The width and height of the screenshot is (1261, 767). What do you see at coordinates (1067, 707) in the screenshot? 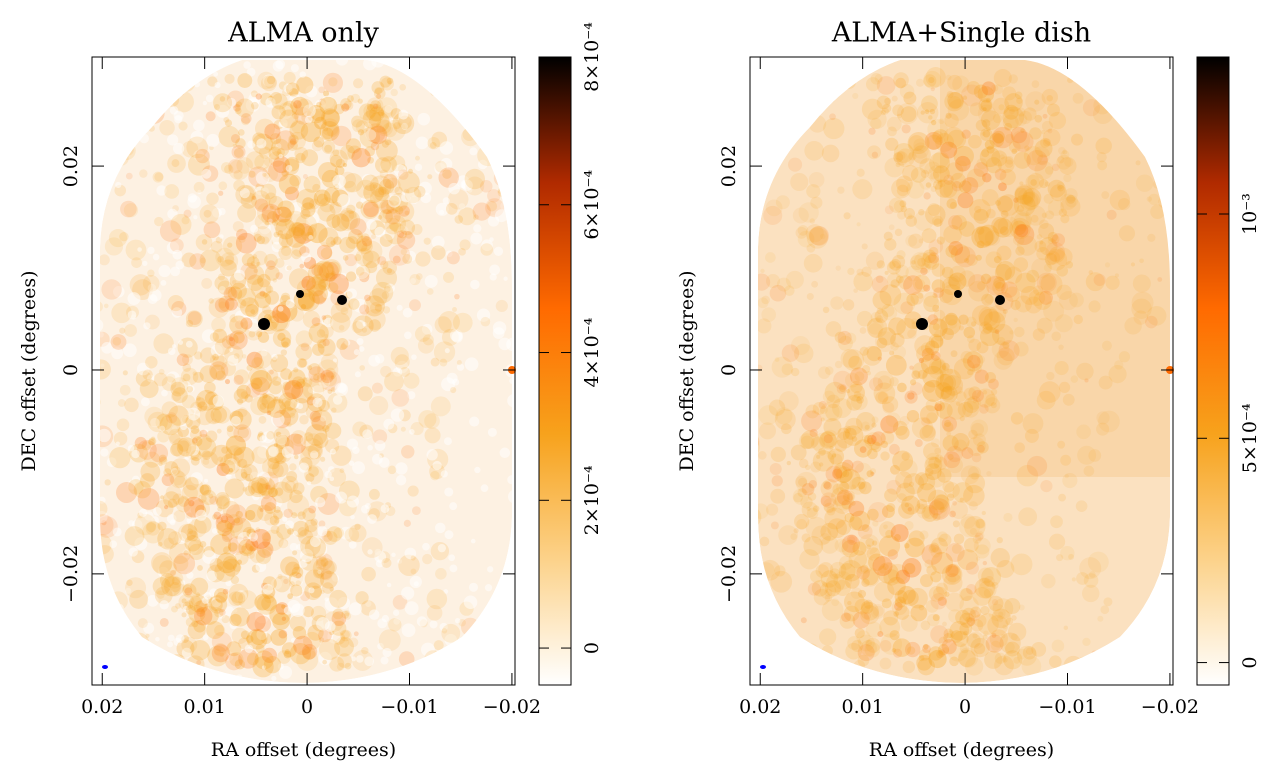
I see `x-tick-label: −0.01` at bounding box center [1067, 707].